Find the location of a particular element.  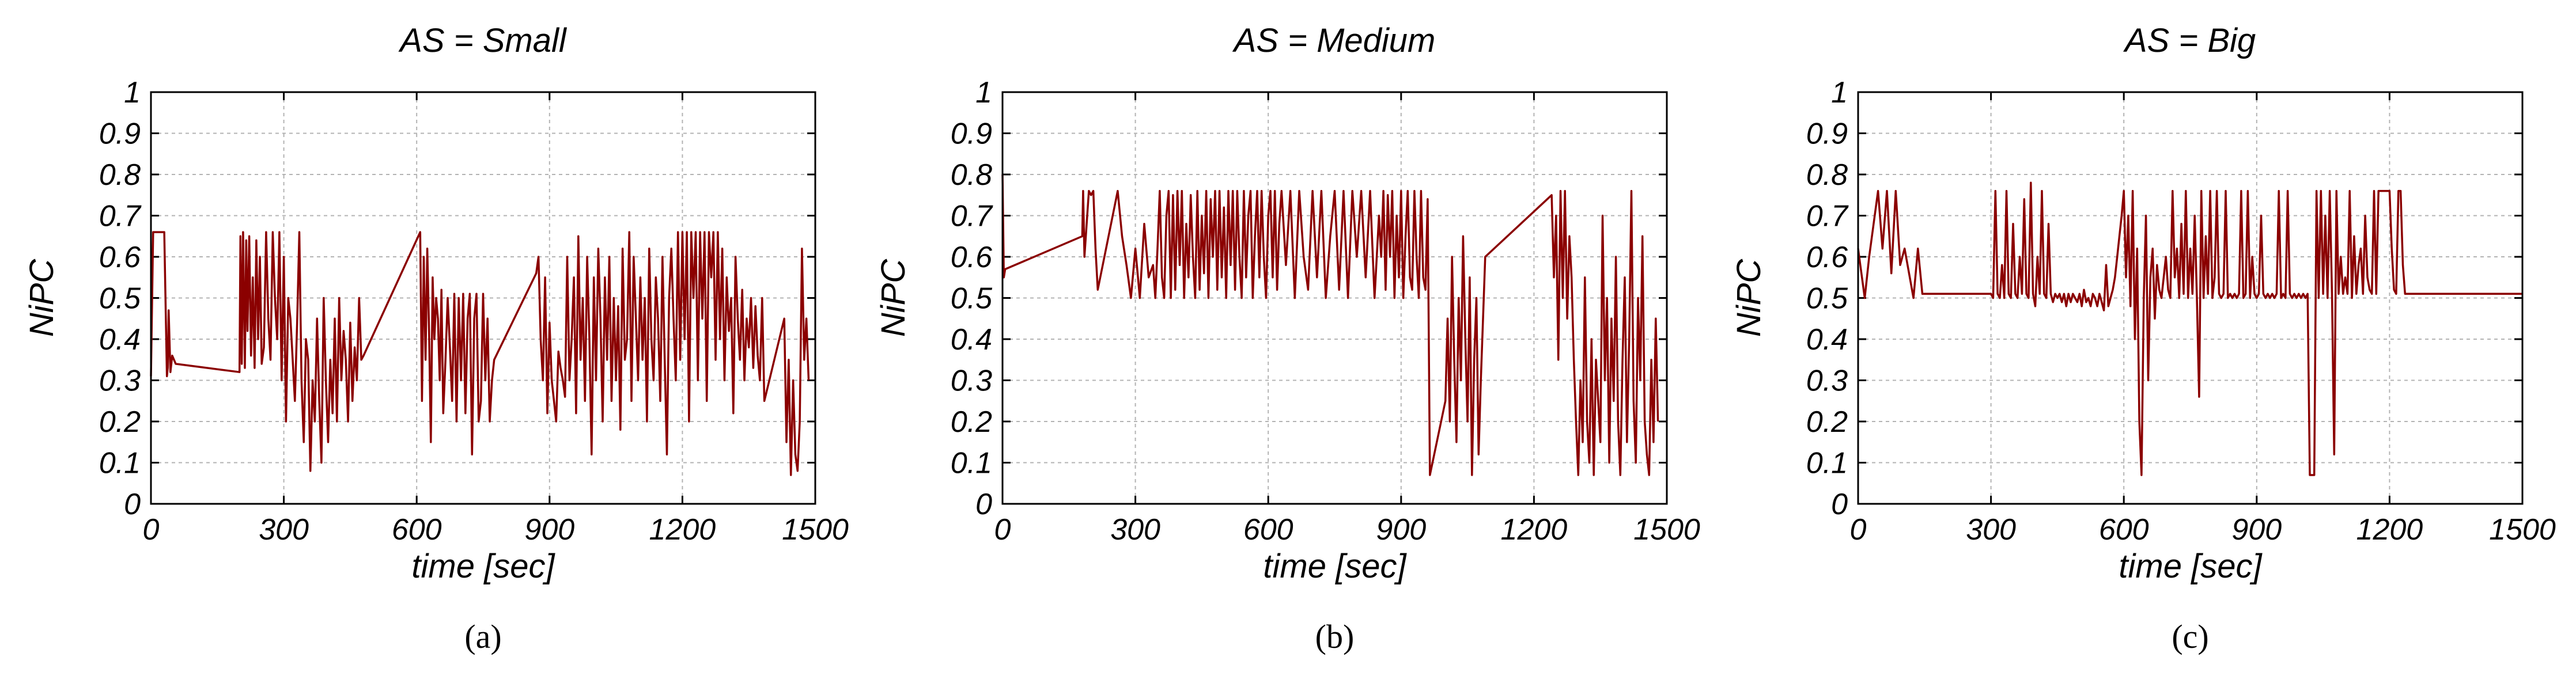

chart-title: AS = Big is located at coordinates (2189, 41).